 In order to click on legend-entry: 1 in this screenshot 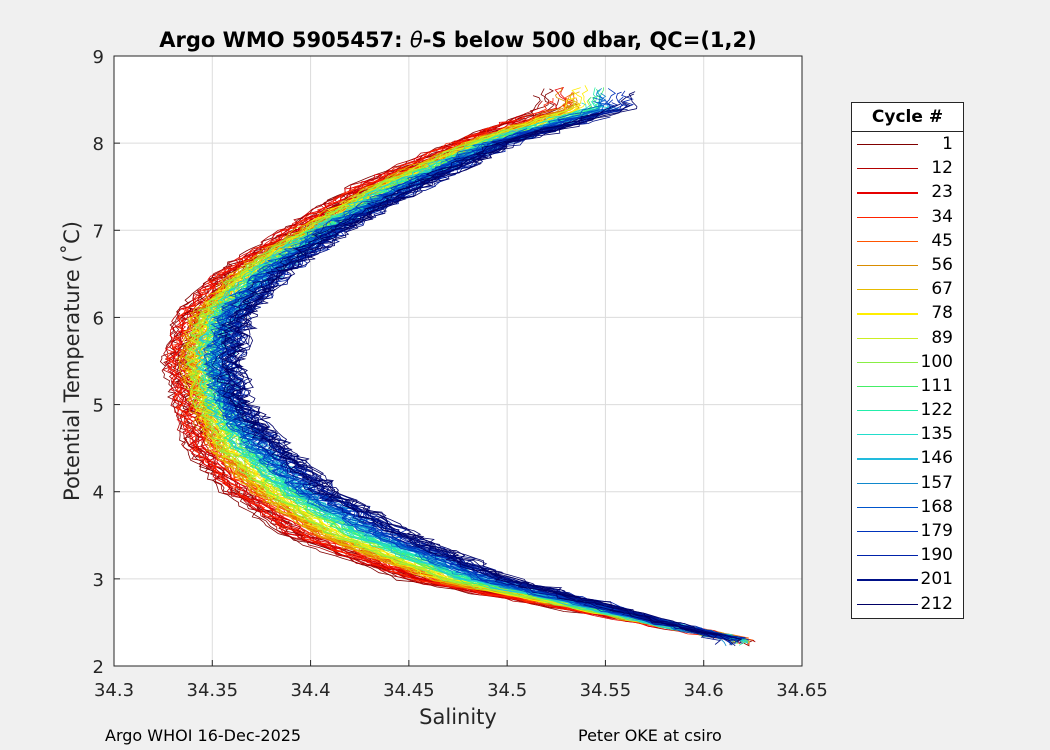, I will do `click(907, 144)`.